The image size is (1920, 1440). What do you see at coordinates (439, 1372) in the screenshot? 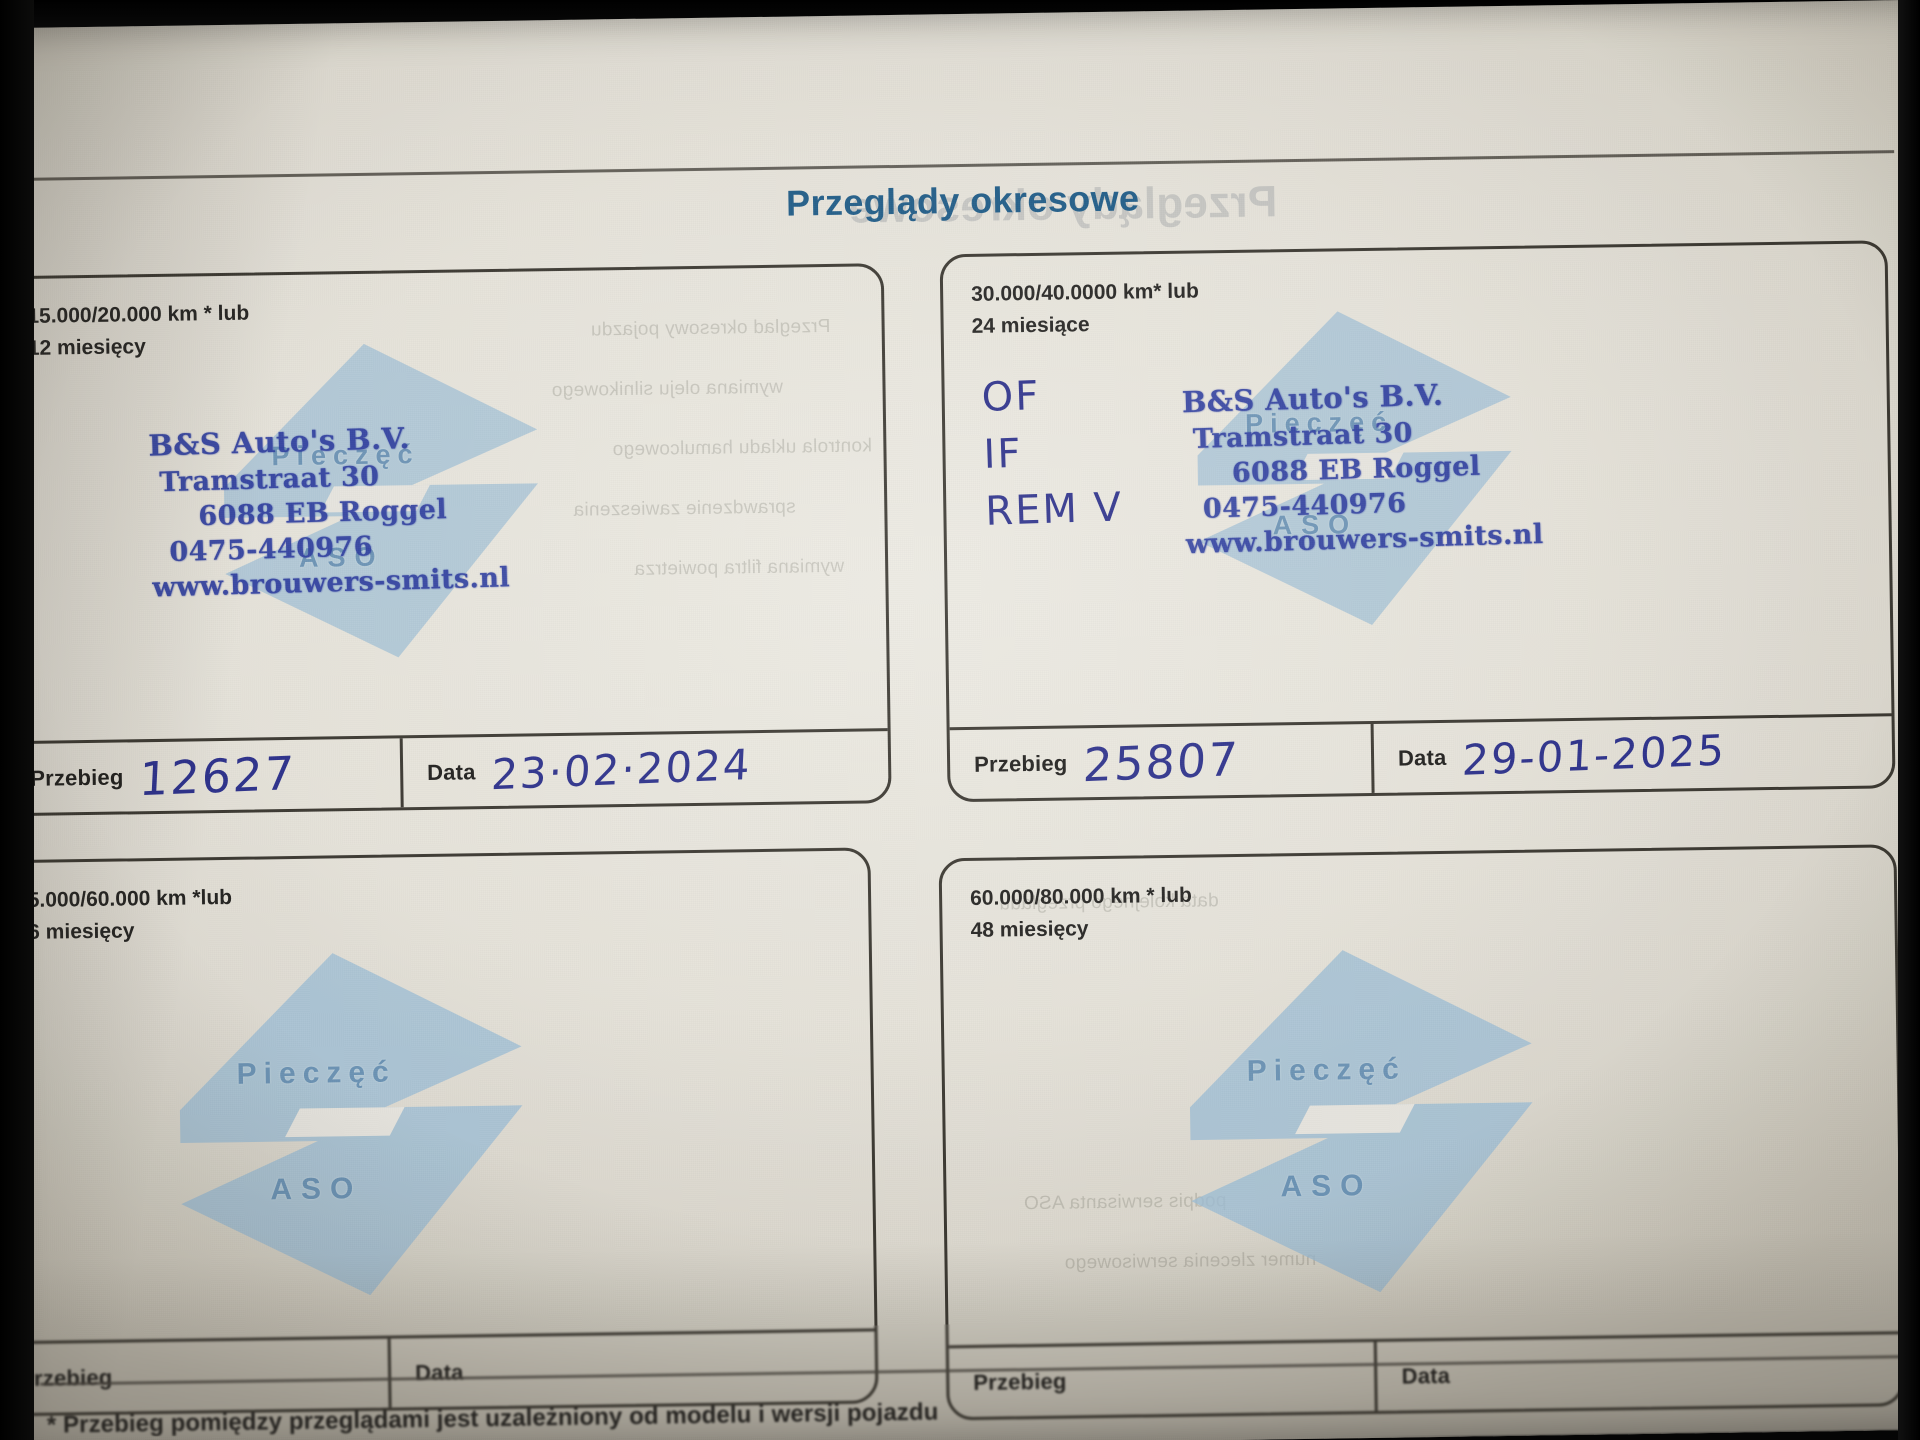
I see `date-label-3: Data` at bounding box center [439, 1372].